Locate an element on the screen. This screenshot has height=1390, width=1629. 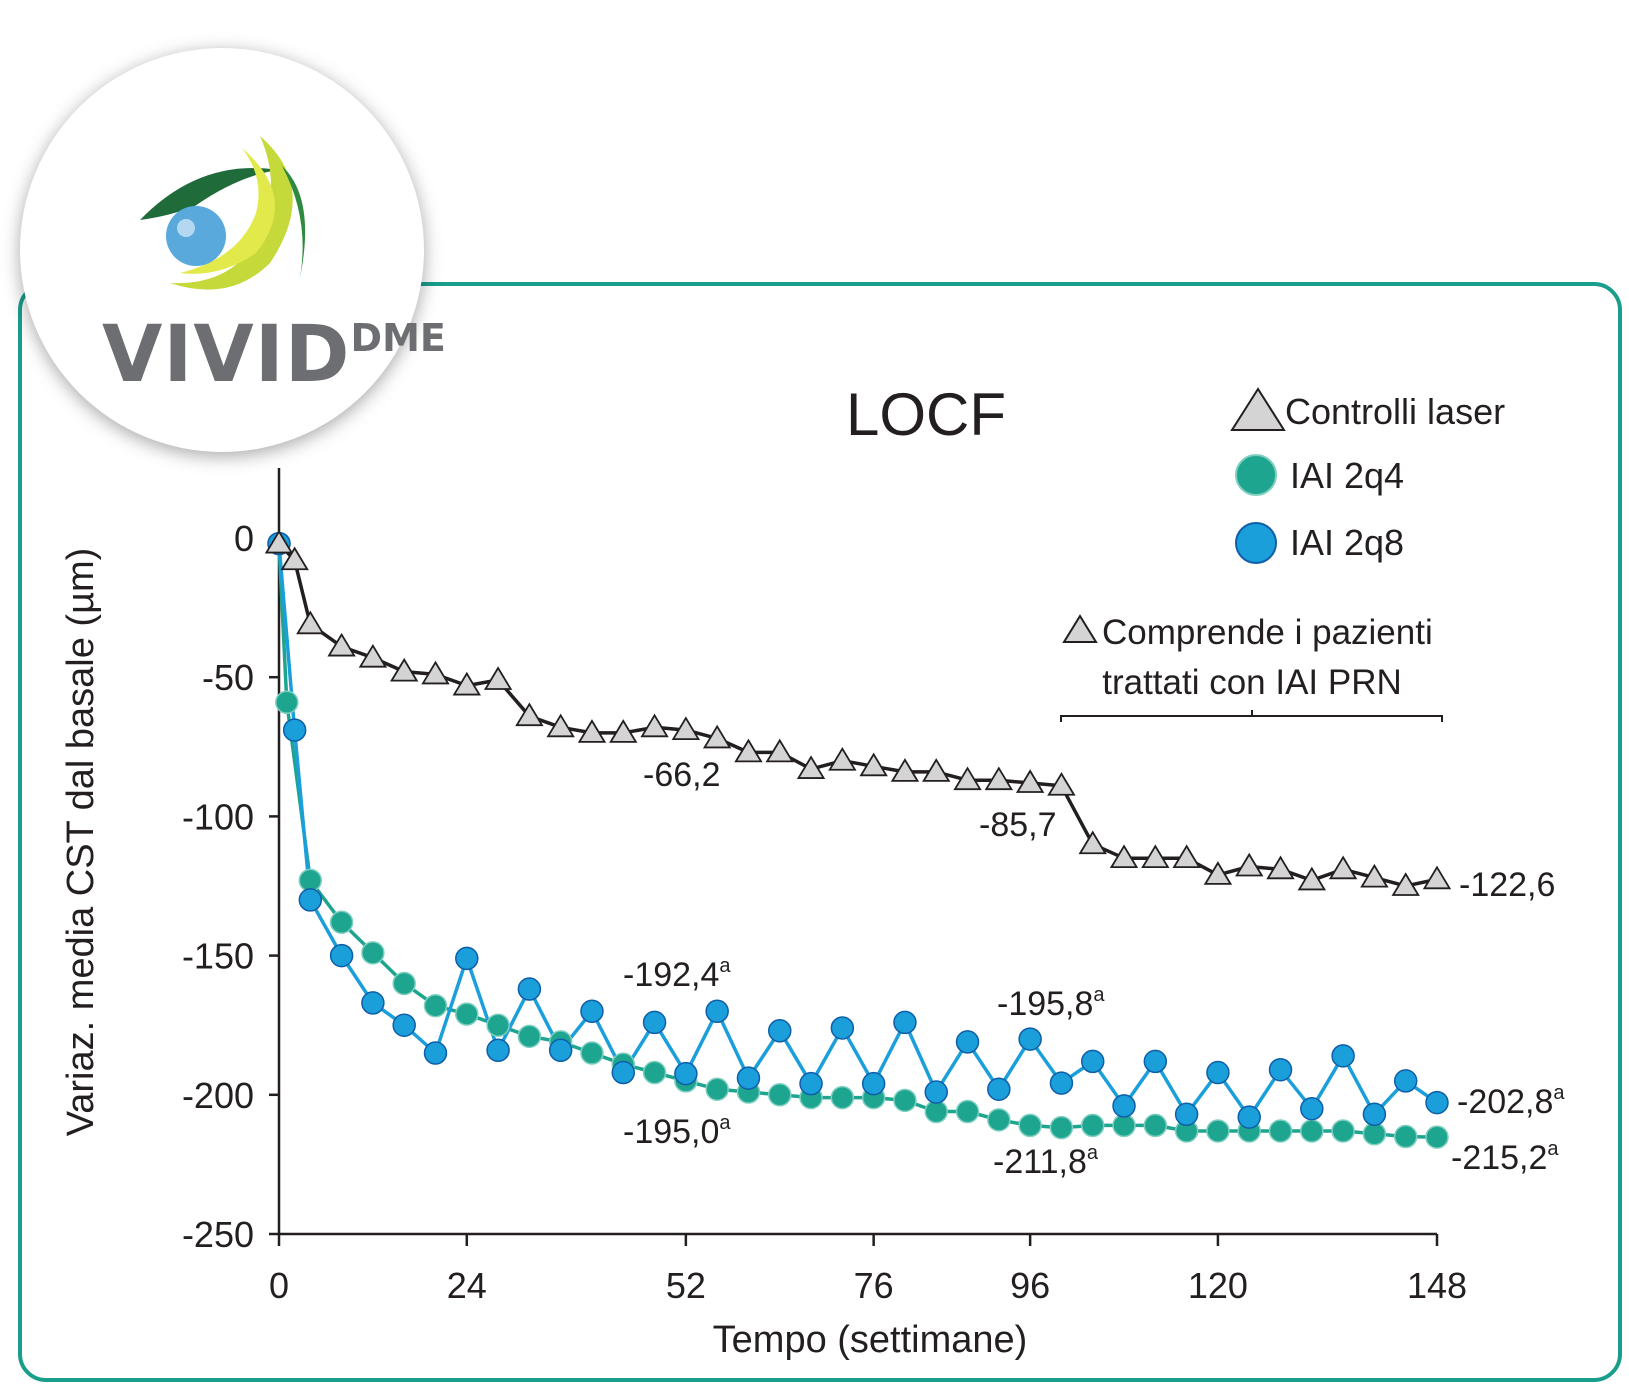
annotation-laser-100: -85,7 is located at coordinates (1018, 825).